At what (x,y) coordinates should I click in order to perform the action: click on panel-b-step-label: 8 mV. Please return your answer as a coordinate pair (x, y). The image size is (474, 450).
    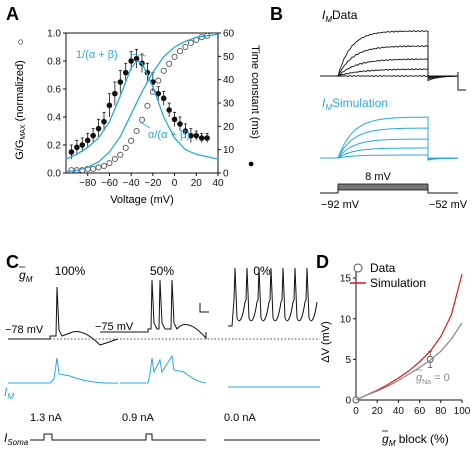
    Looking at the image, I should click on (378, 177).